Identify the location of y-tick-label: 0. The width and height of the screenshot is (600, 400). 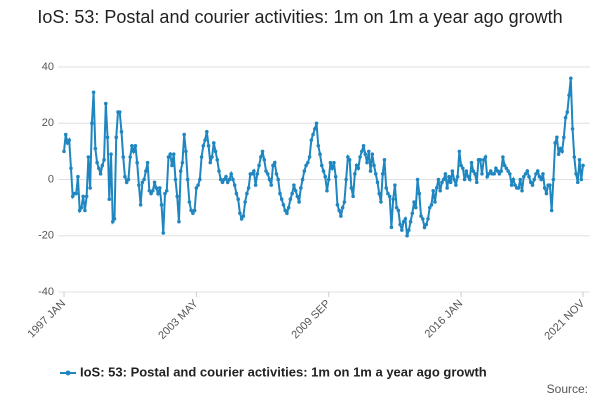
(51, 179).